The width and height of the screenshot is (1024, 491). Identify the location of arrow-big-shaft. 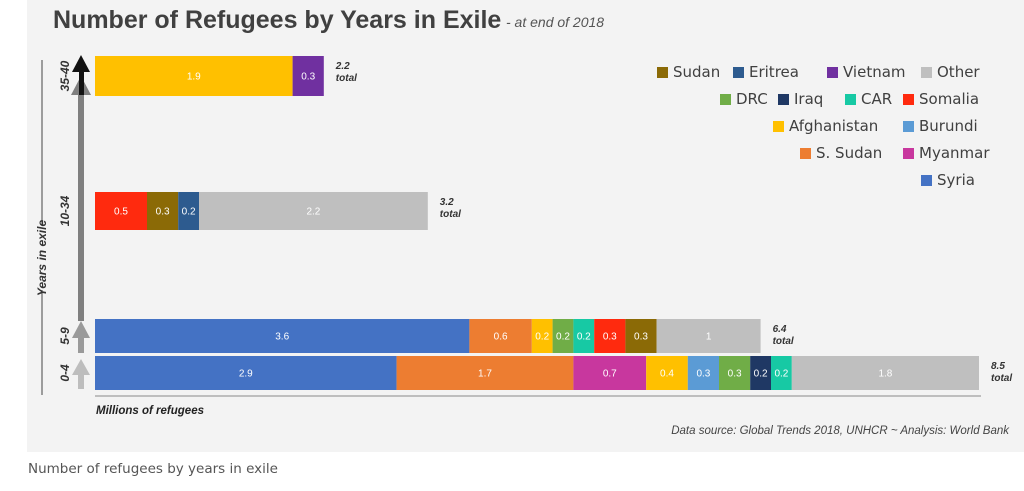
(81, 207).